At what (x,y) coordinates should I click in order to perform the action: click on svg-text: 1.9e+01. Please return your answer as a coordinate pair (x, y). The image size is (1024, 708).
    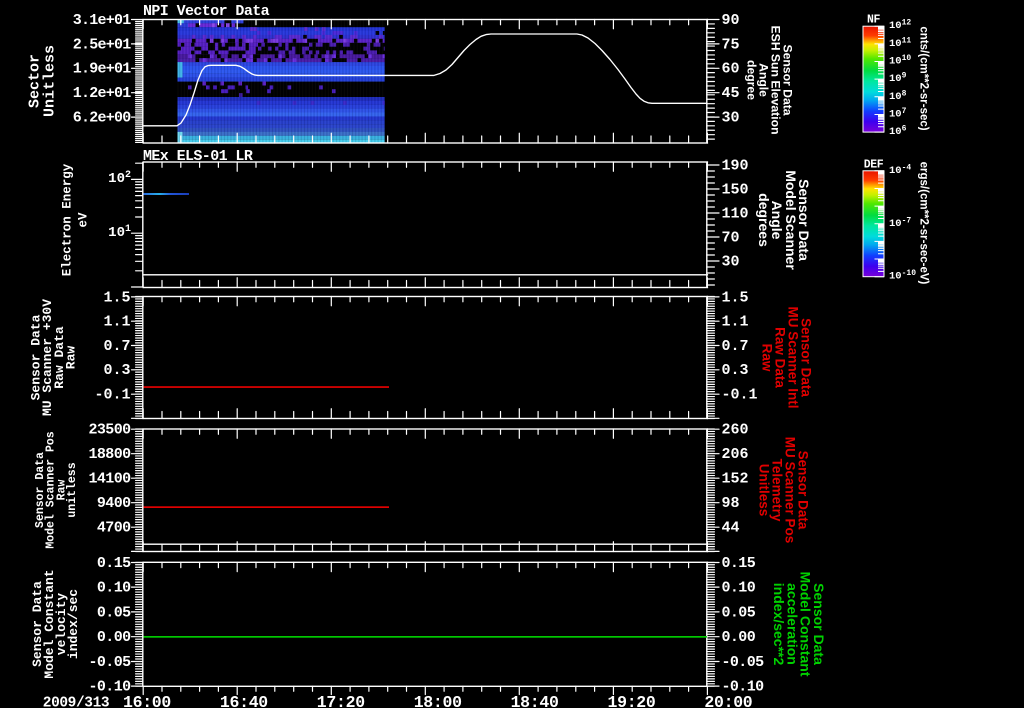
    Looking at the image, I should click on (102, 69).